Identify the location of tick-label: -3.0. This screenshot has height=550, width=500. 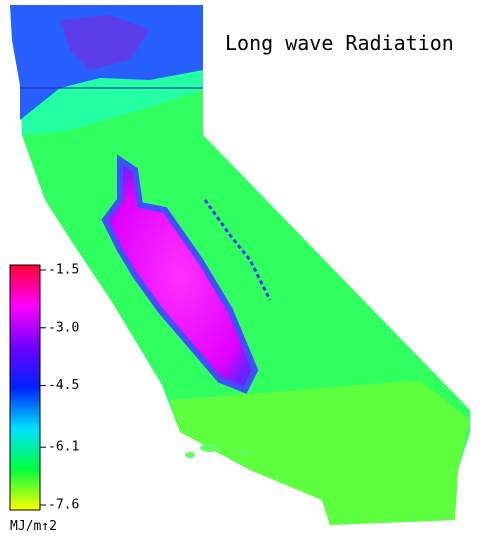
(63, 327).